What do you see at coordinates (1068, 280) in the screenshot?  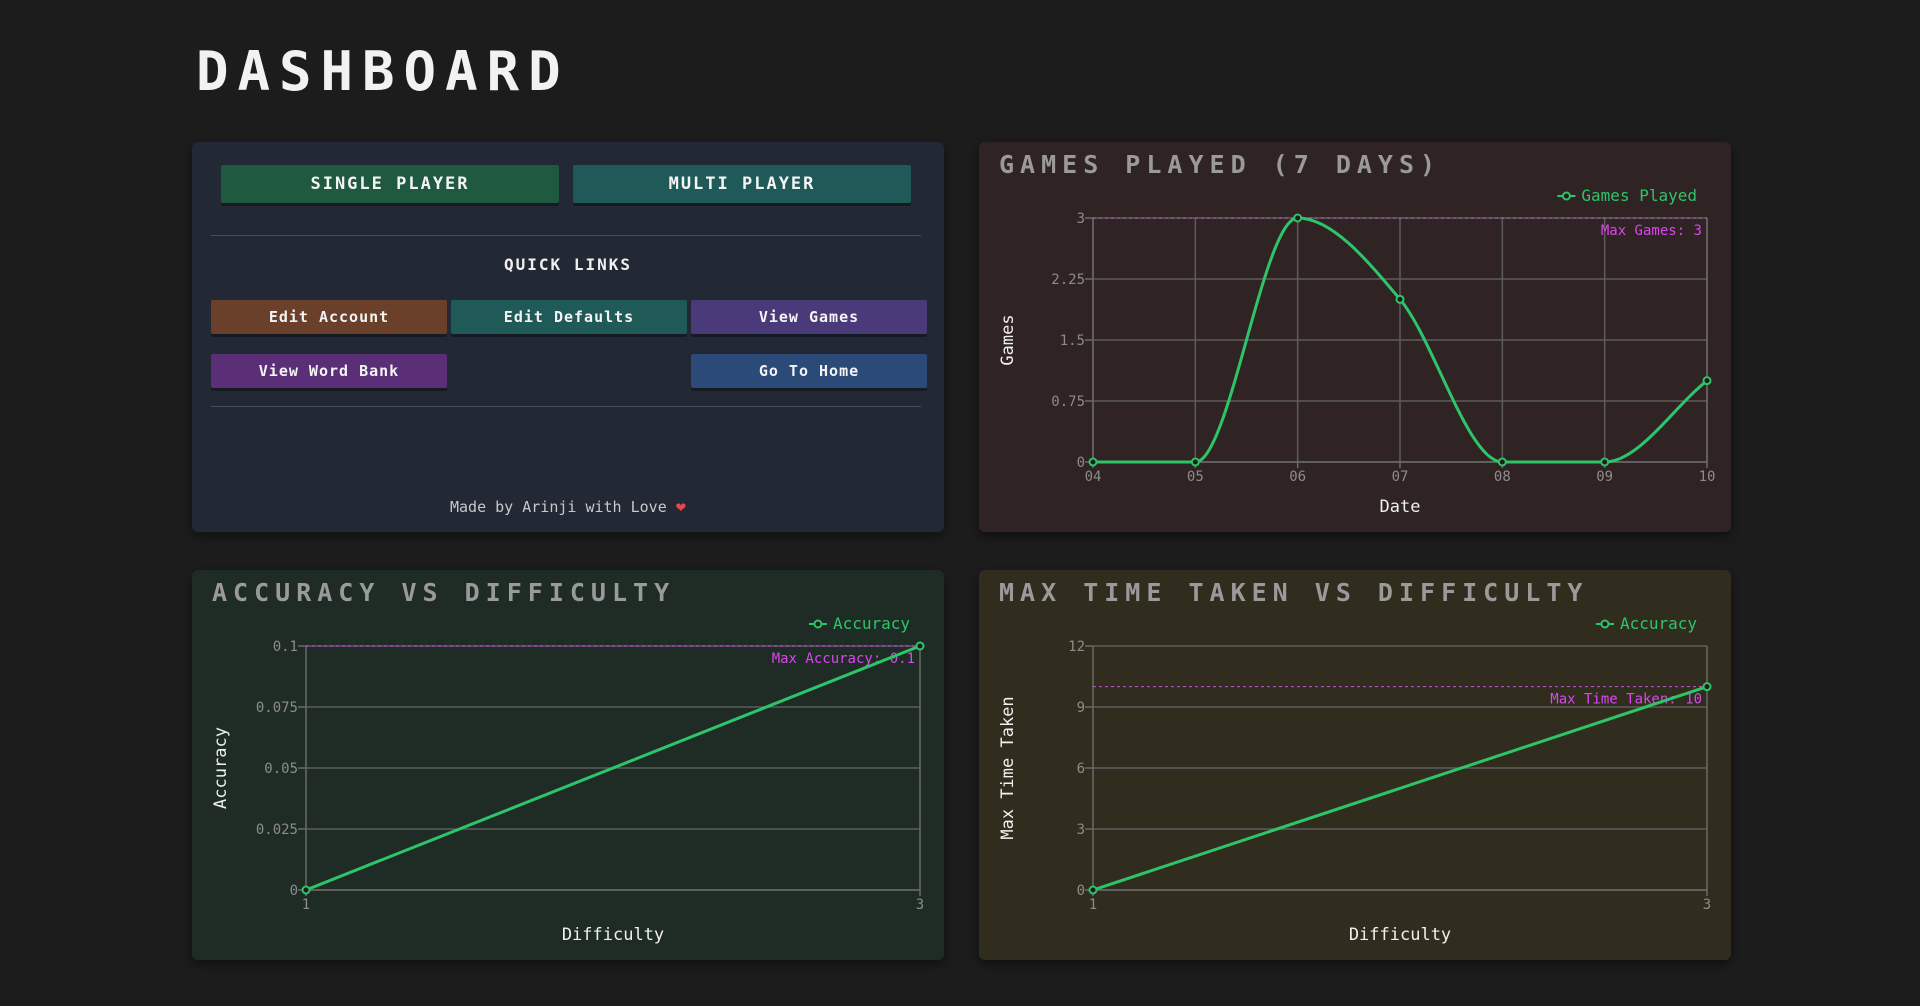 I see `y-tick-label: 2.25` at bounding box center [1068, 280].